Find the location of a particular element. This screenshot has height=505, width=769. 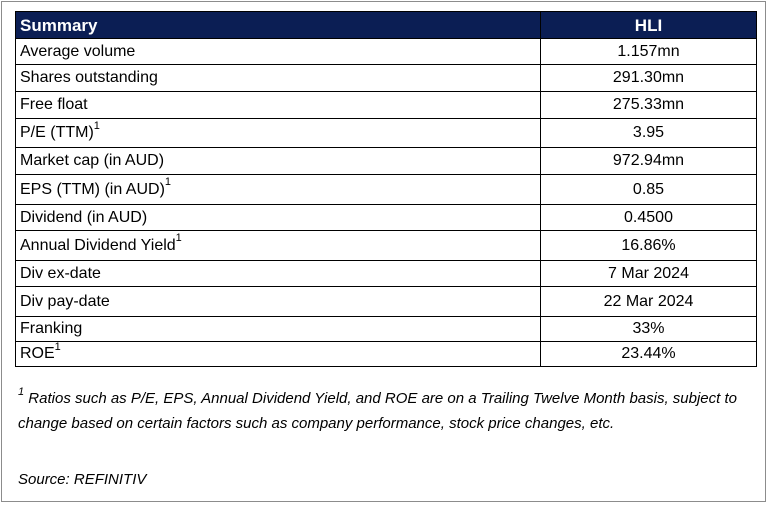

row-label: Dividend (in AUD) is located at coordinates (278, 217).